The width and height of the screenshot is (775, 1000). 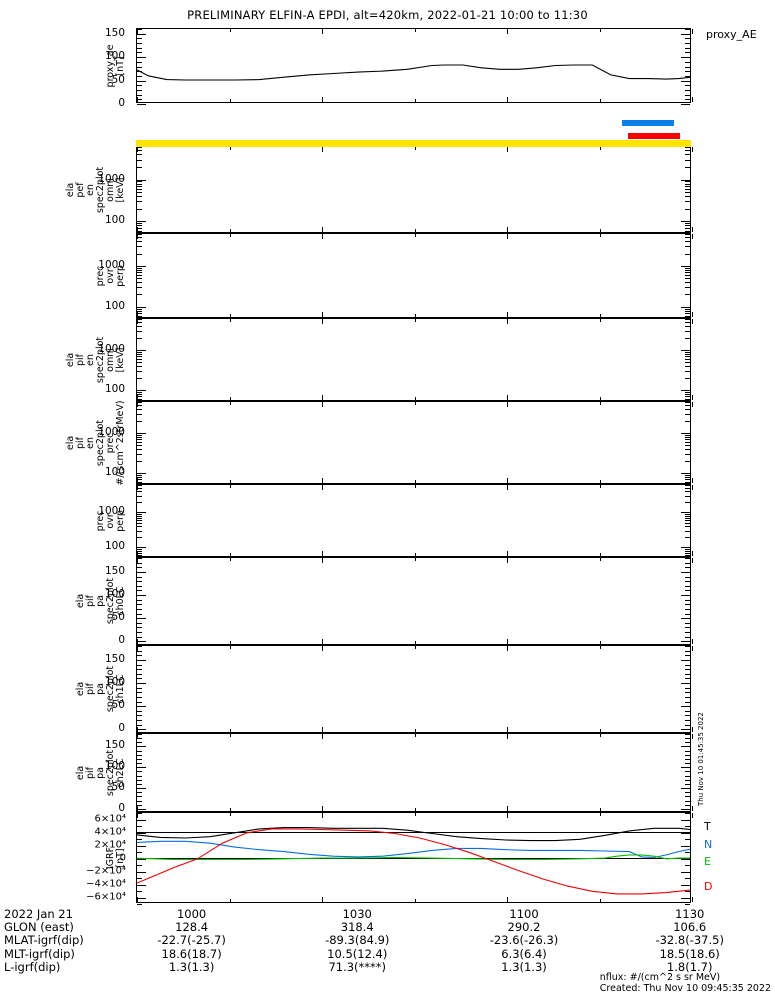 I want to click on y-axis-label: 0, so click(x=122, y=857).